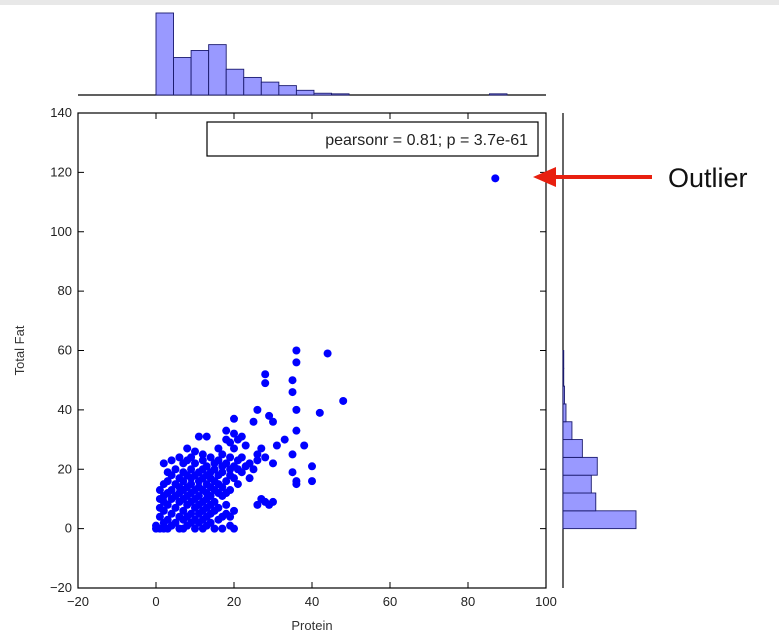 The width and height of the screenshot is (779, 644). Describe the element at coordinates (61, 112) in the screenshot. I see `y-tick-label: 140` at that location.